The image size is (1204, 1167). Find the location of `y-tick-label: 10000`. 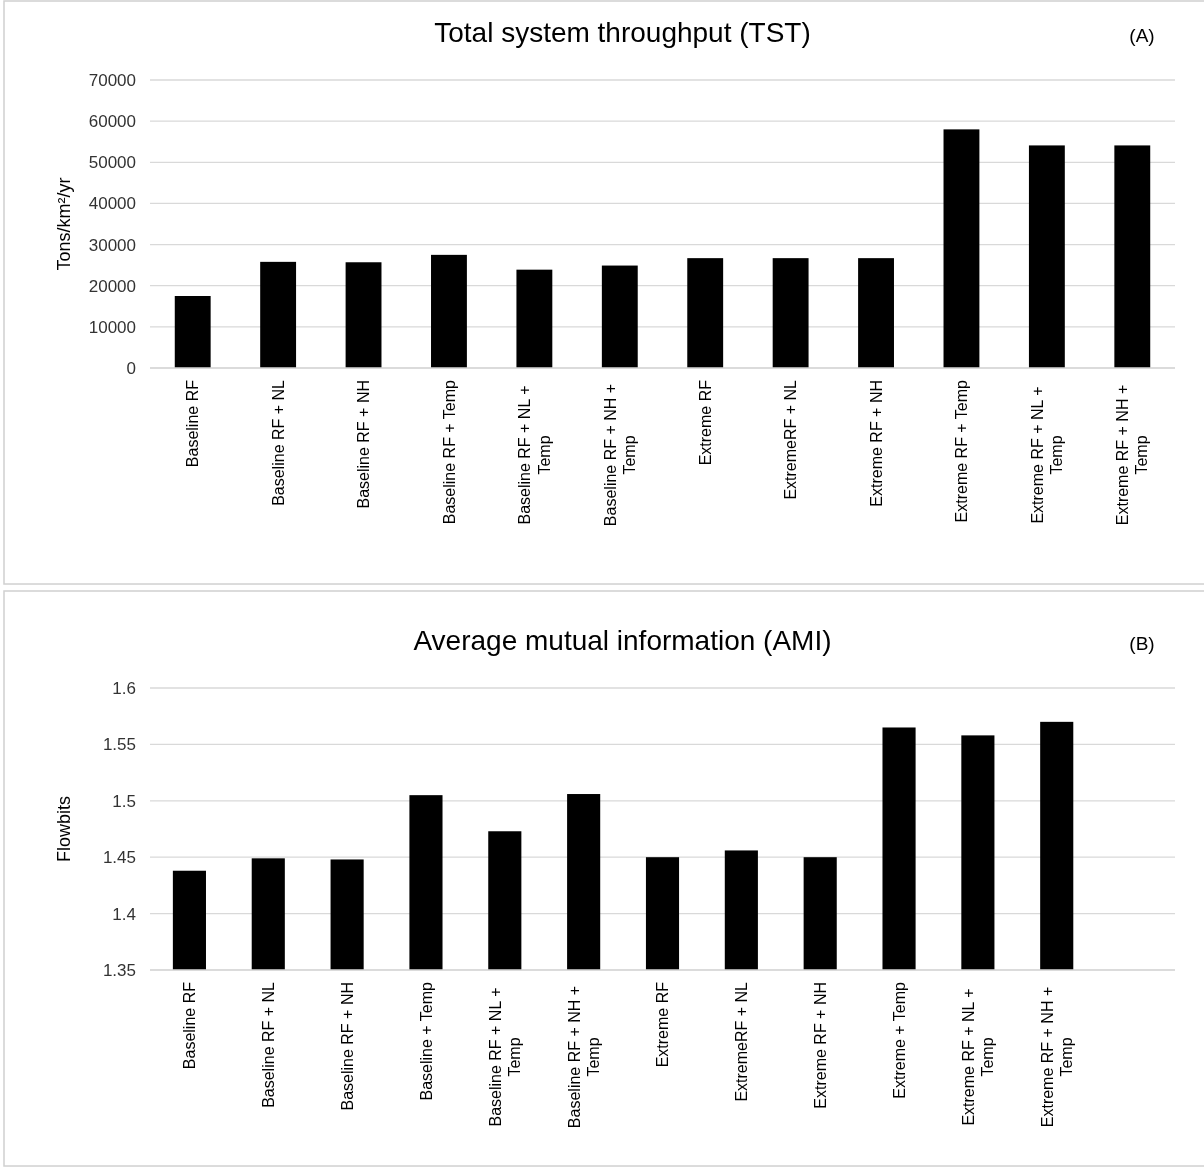

y-tick-label: 10000 is located at coordinates (112, 327).